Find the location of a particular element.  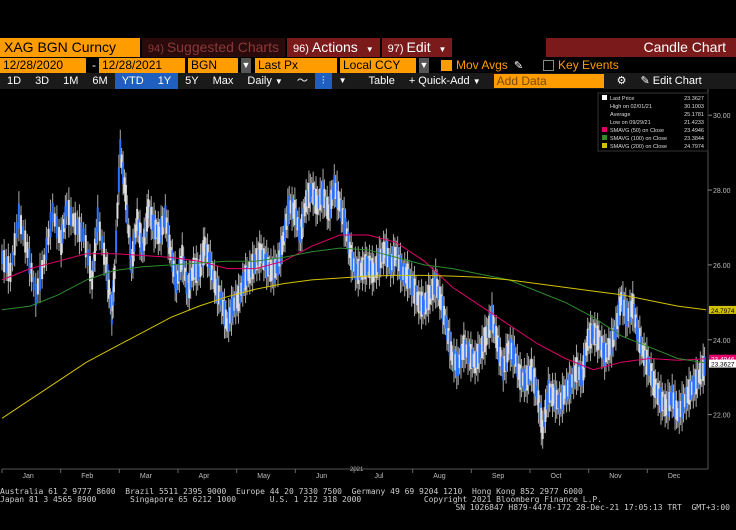

edit-menu: 97) Edit ▼ is located at coordinates (417, 47).